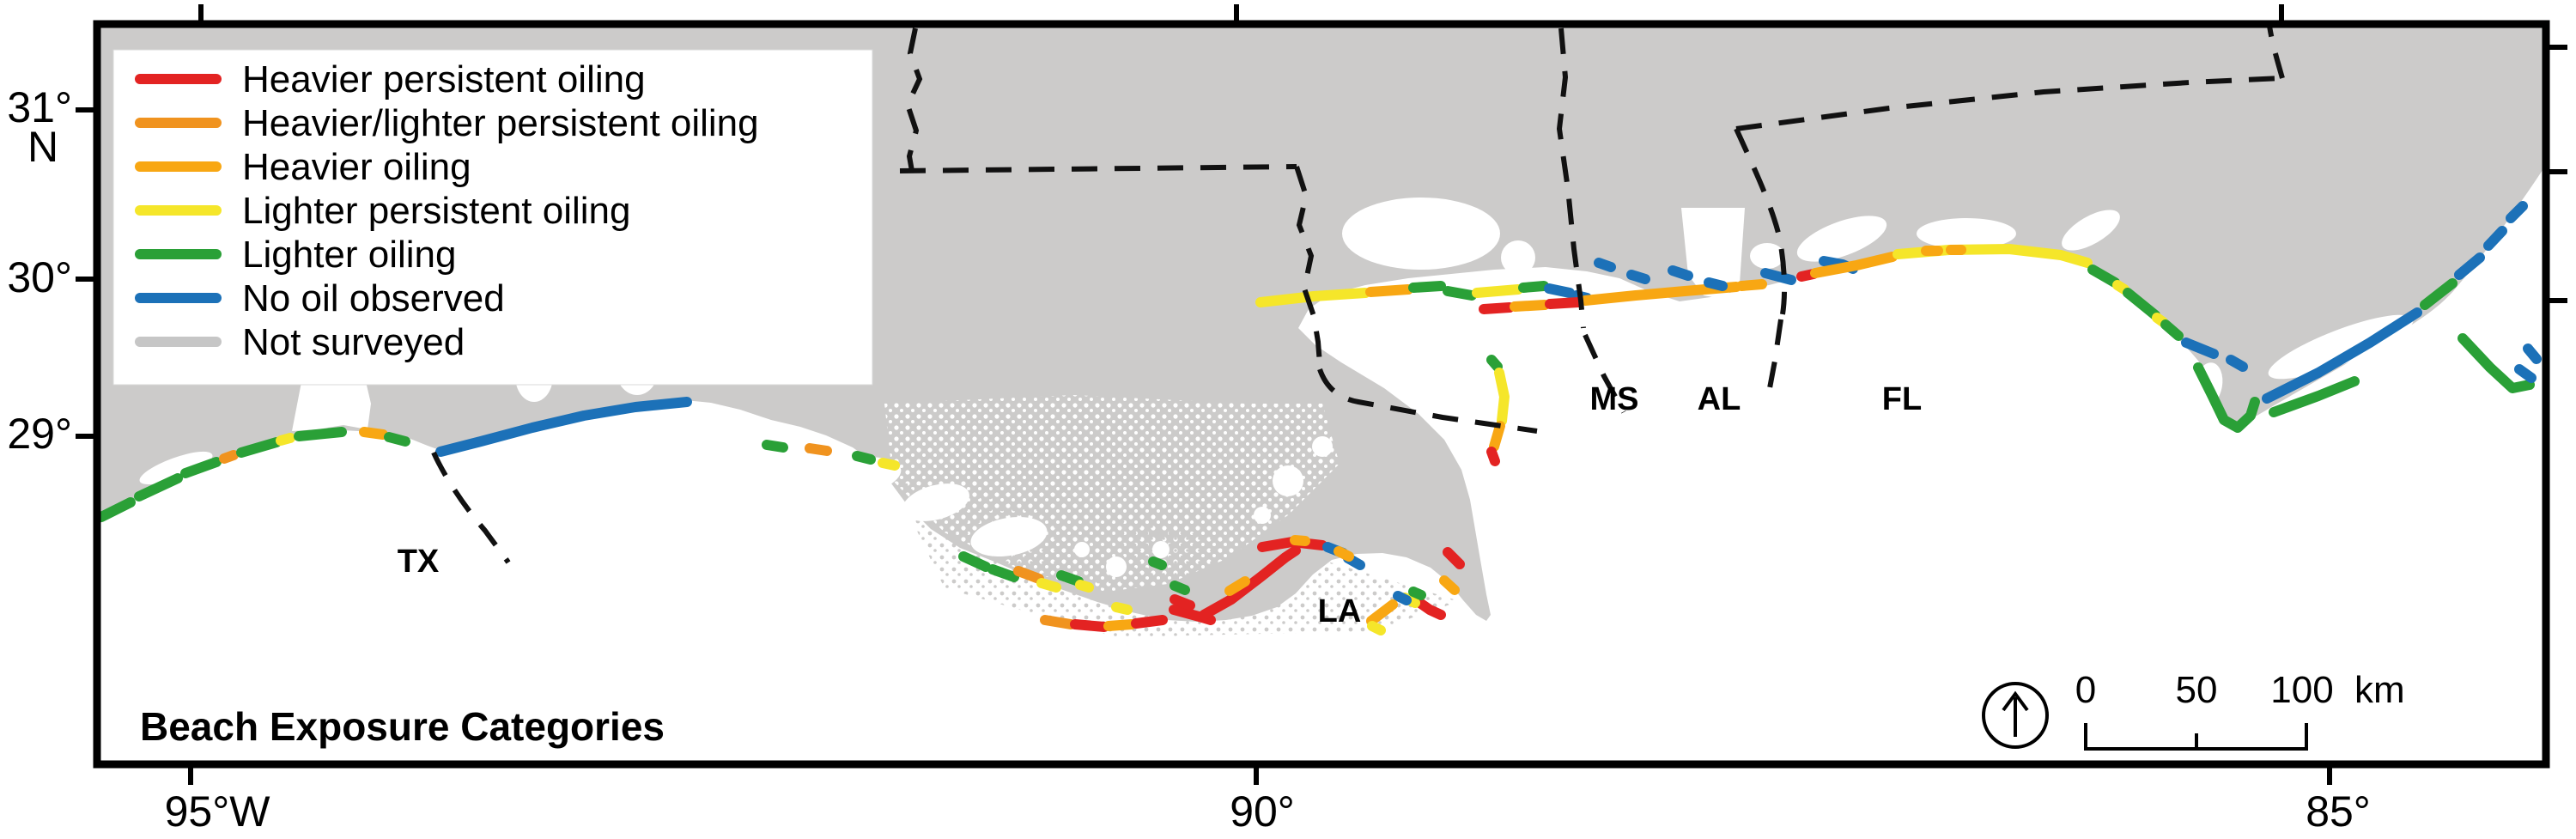 This screenshot has height=839, width=2576. Describe the element at coordinates (501, 123) in the screenshot. I see `legend-label: Heavier/lighter persistent oiling` at that location.